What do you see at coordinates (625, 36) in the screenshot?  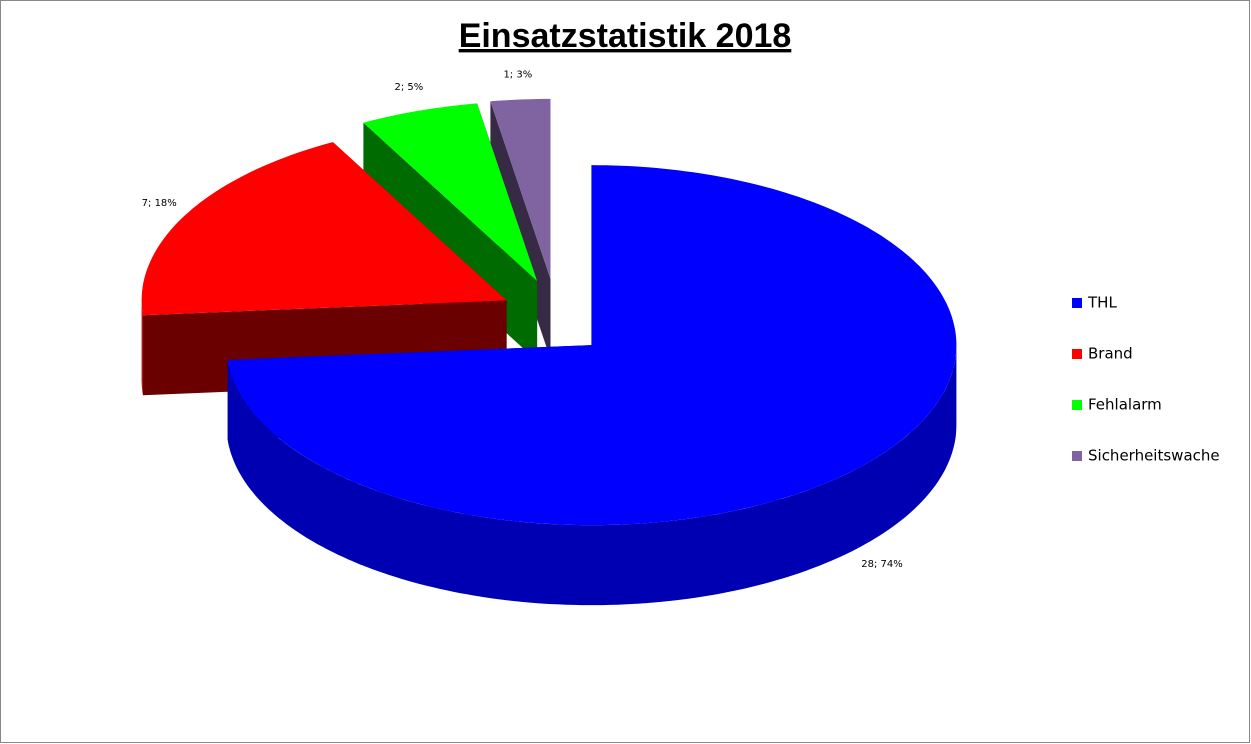 I see `chart-title: Einsatzstatistik 2018` at bounding box center [625, 36].